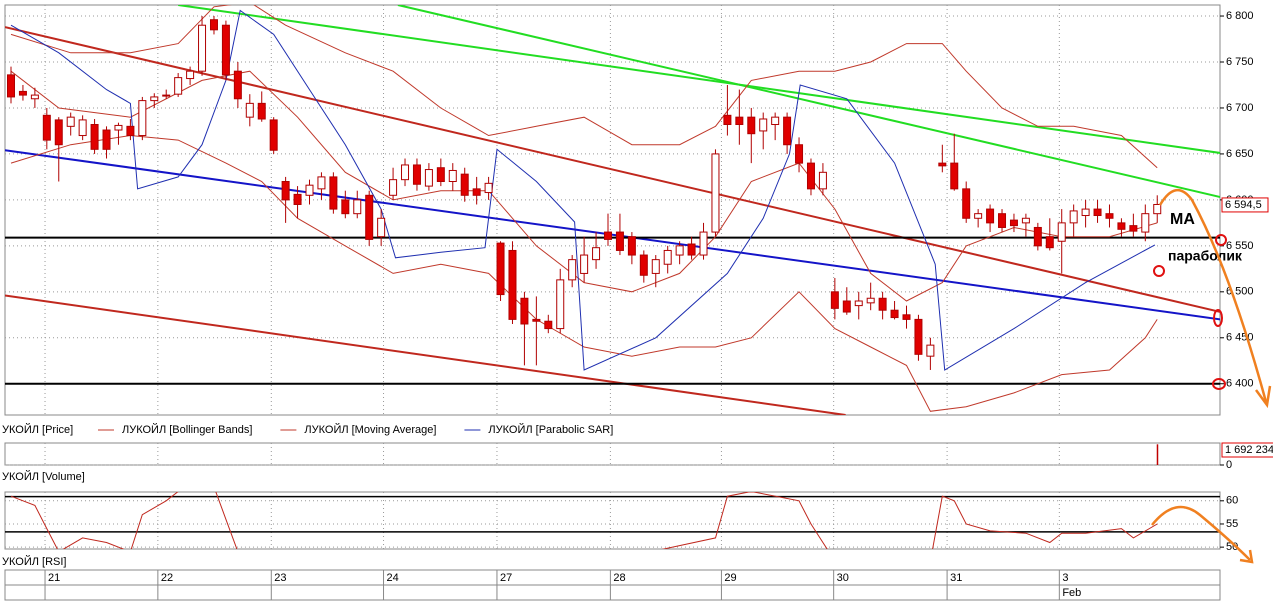 This screenshot has height=603, width=1273. I want to click on volume-panel, so click(612, 454).